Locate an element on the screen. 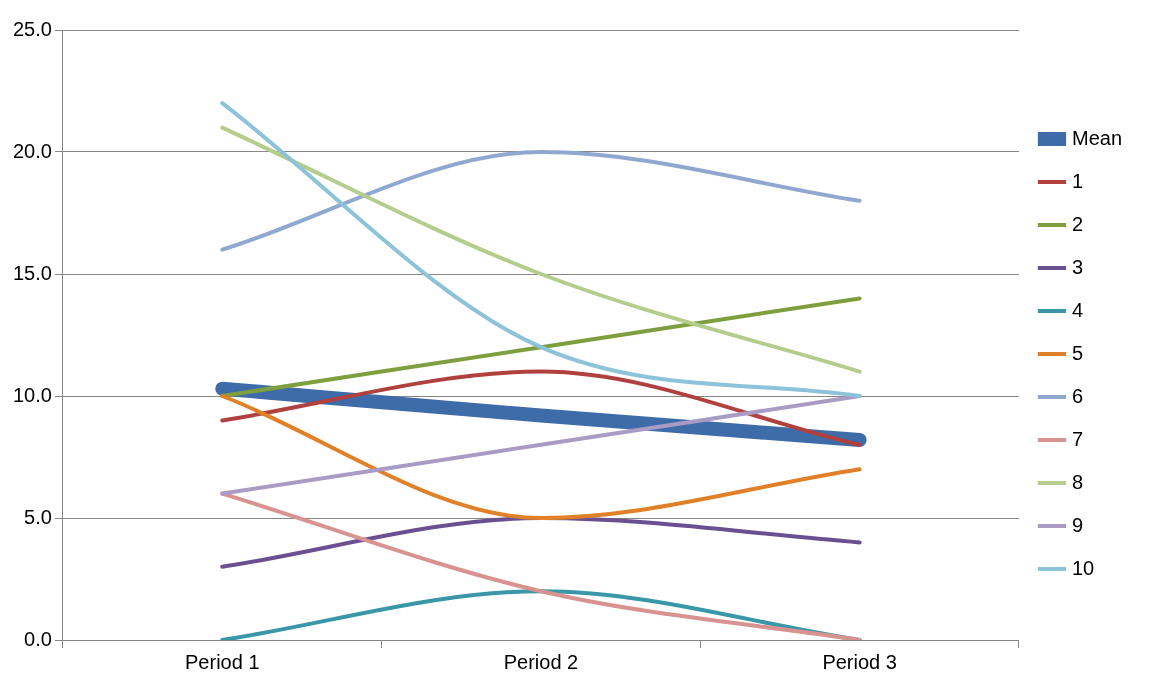 This screenshot has width=1152, height=688. legend-label: 6 is located at coordinates (1077, 395).